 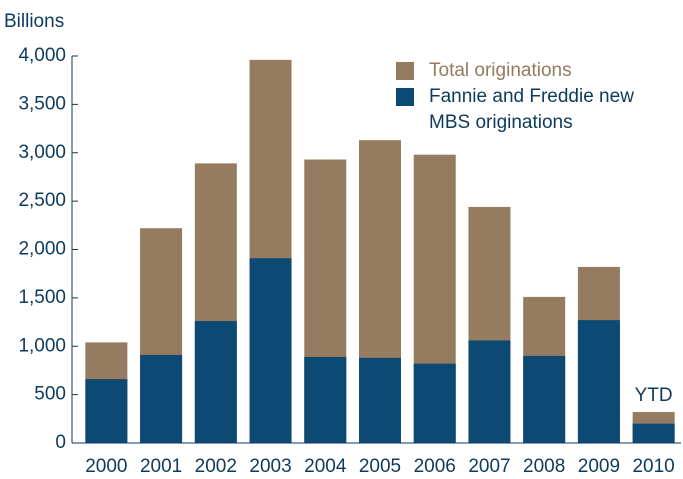 I want to click on y-tick-label: 3,500, so click(x=42, y=103).